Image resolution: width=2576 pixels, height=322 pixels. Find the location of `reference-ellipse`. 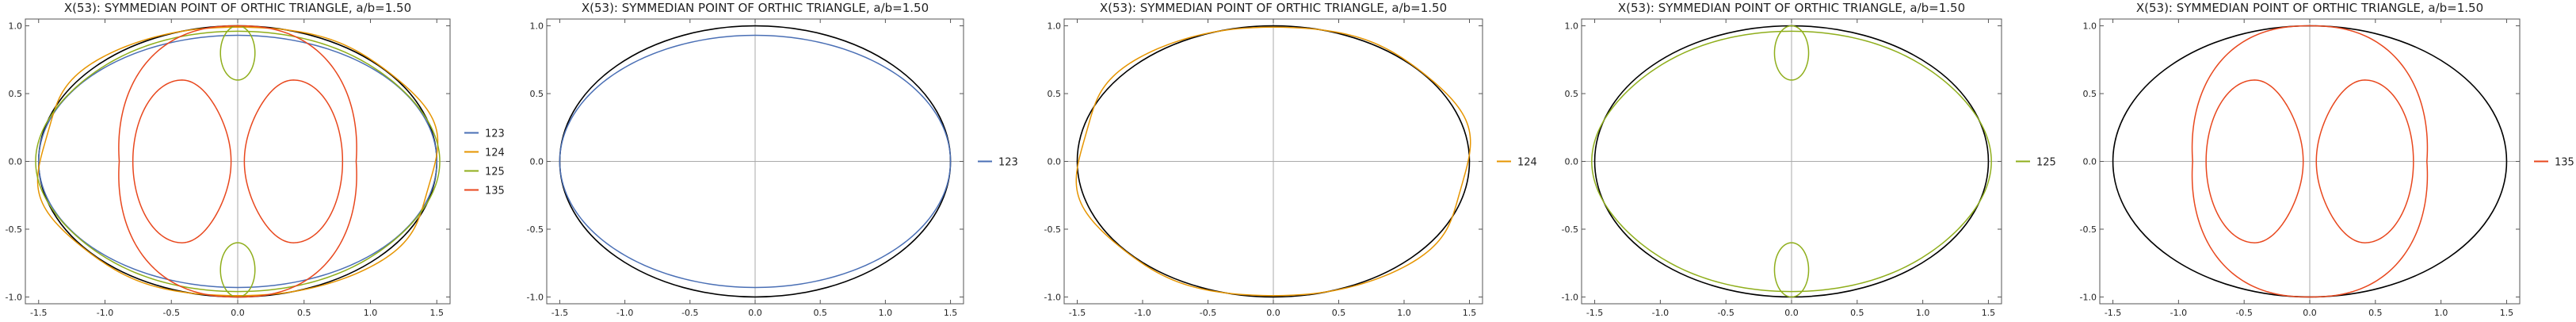

reference-ellipse is located at coordinates (1273, 162).